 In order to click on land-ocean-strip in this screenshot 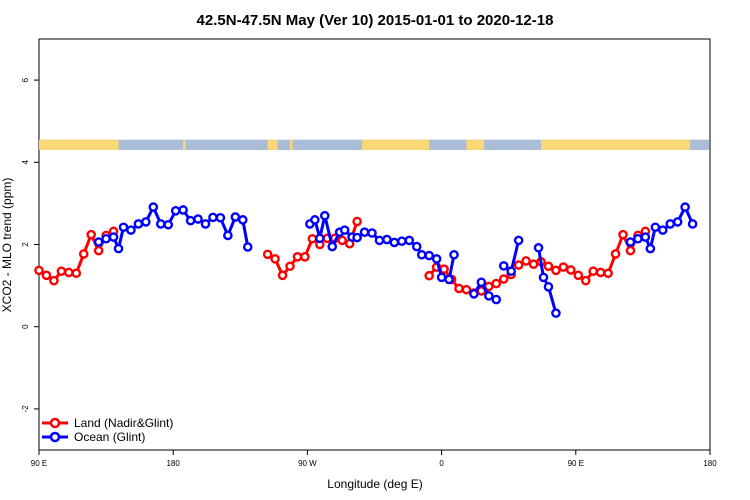, I will do `click(374, 144)`.